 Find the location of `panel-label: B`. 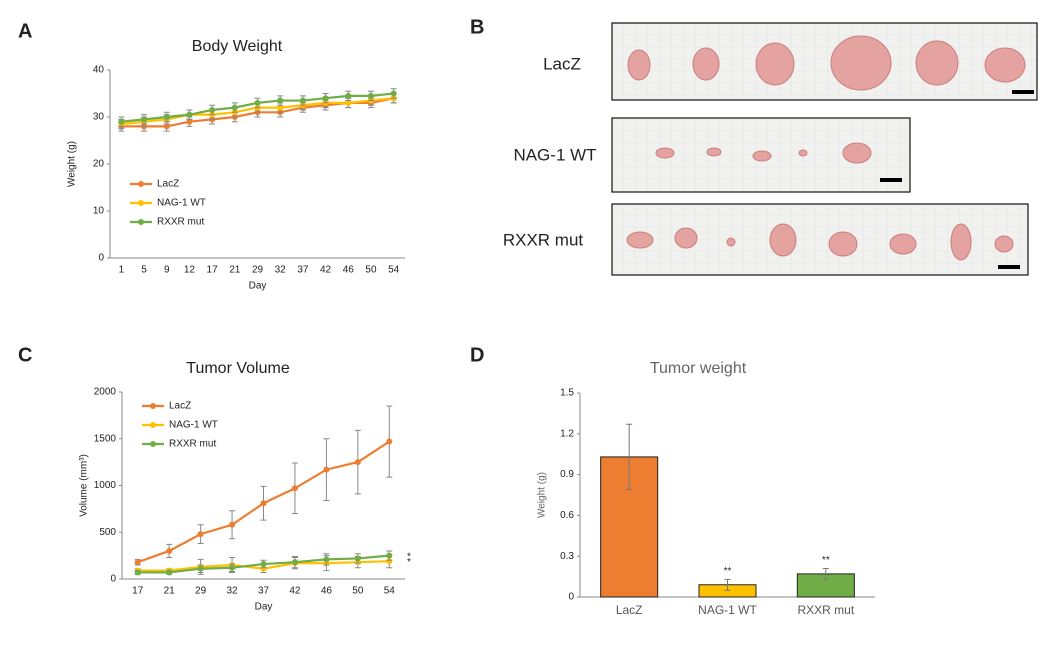

panel-label: B is located at coordinates (477, 27).